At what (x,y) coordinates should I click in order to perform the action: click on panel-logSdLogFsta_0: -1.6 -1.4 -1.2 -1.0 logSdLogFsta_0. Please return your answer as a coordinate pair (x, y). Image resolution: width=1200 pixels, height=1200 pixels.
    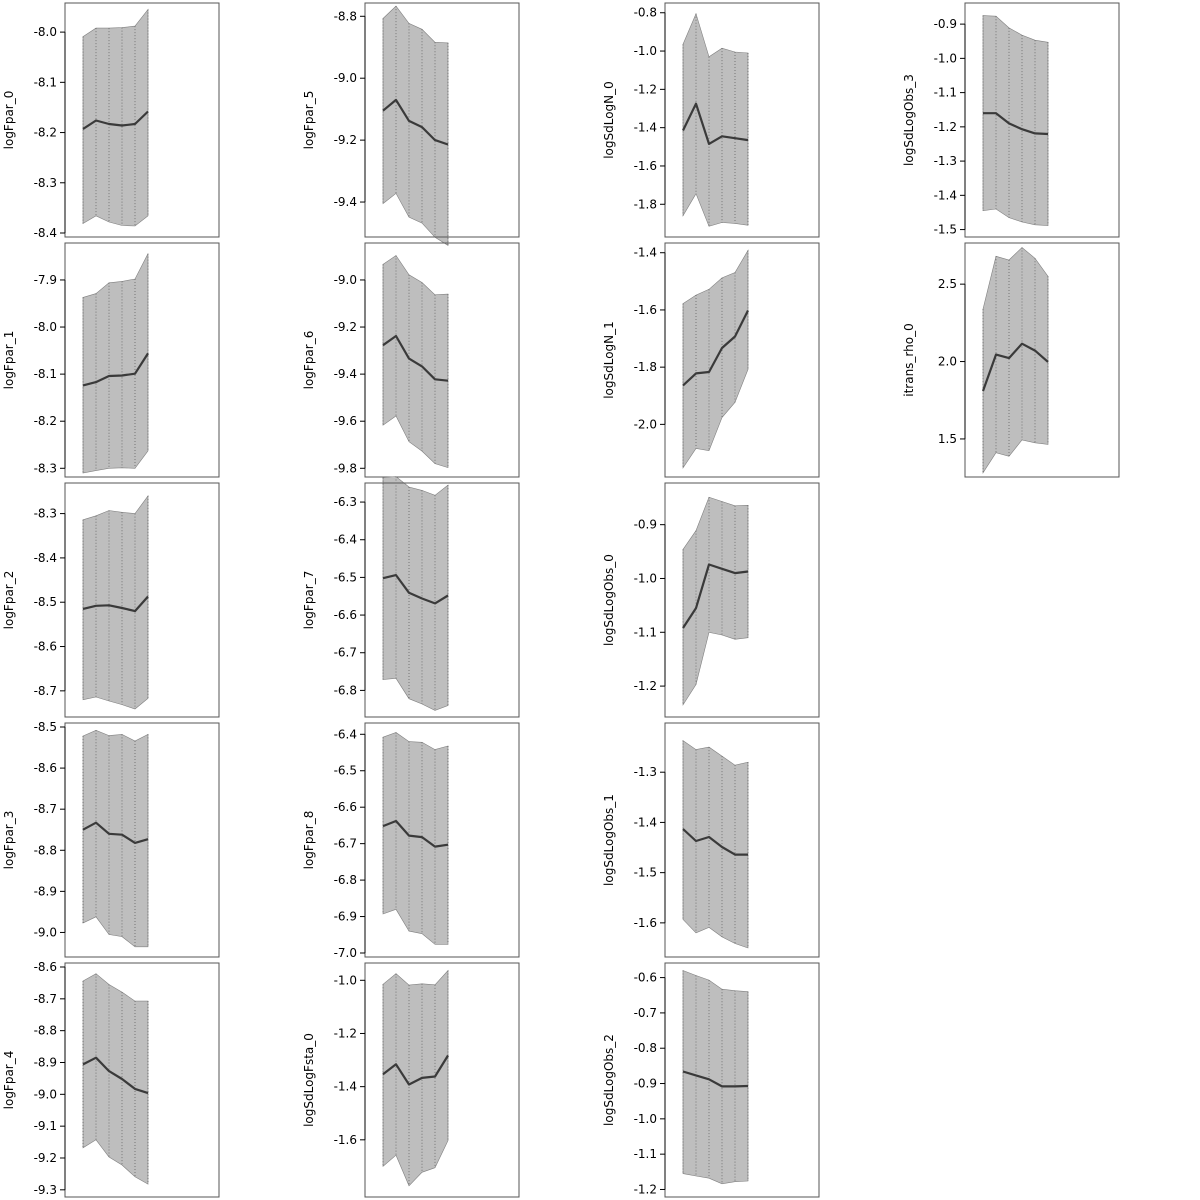
    Looking at the image, I should click on (411, 1080).